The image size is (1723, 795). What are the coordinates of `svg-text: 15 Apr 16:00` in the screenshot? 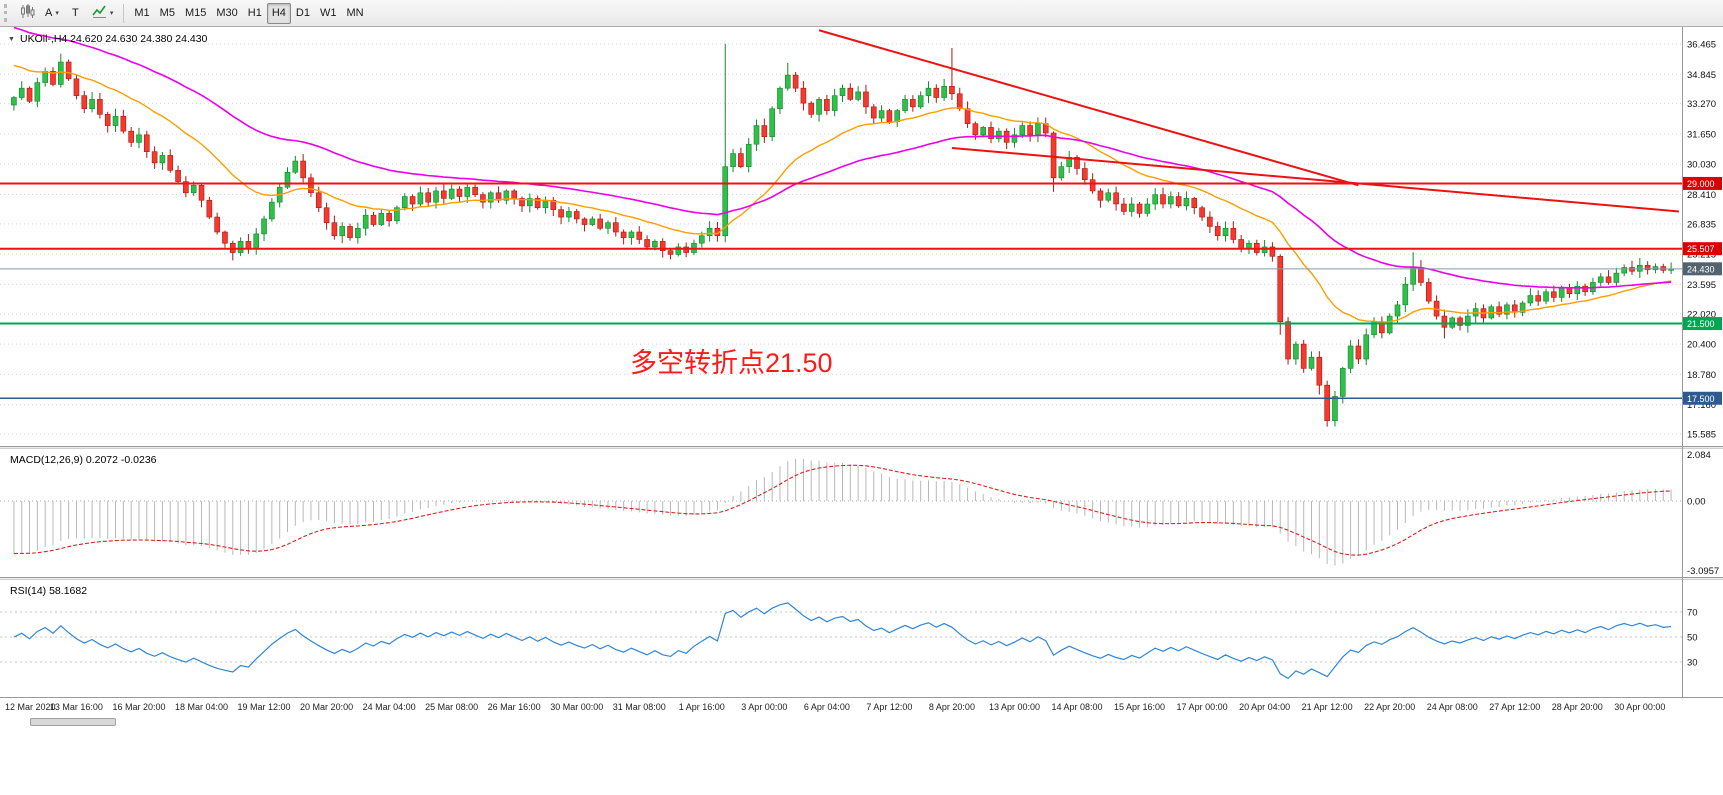 It's located at (1139, 707).